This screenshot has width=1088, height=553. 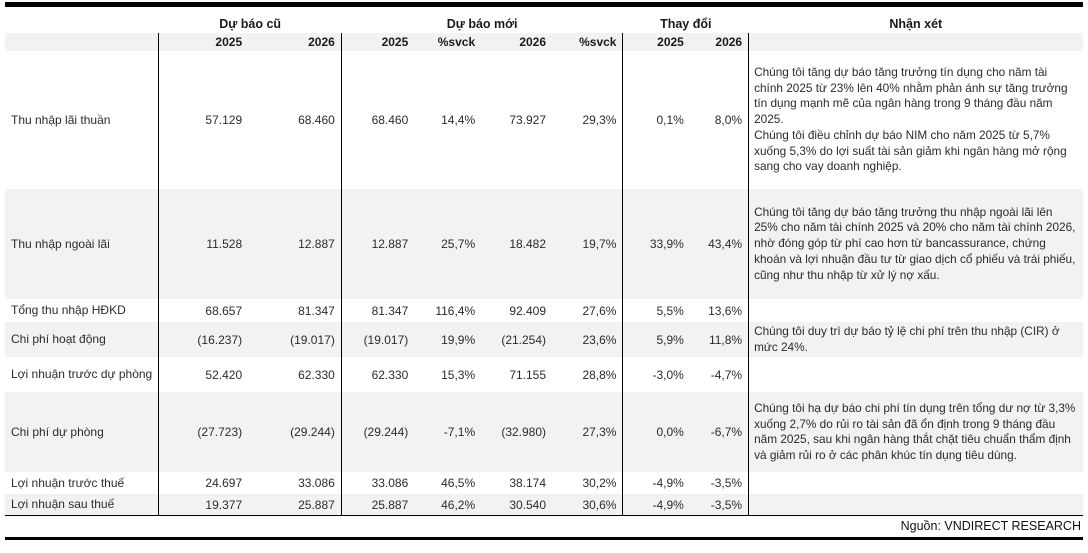 I want to click on cell-new-svck-2025: 25,7%, so click(x=448, y=244).